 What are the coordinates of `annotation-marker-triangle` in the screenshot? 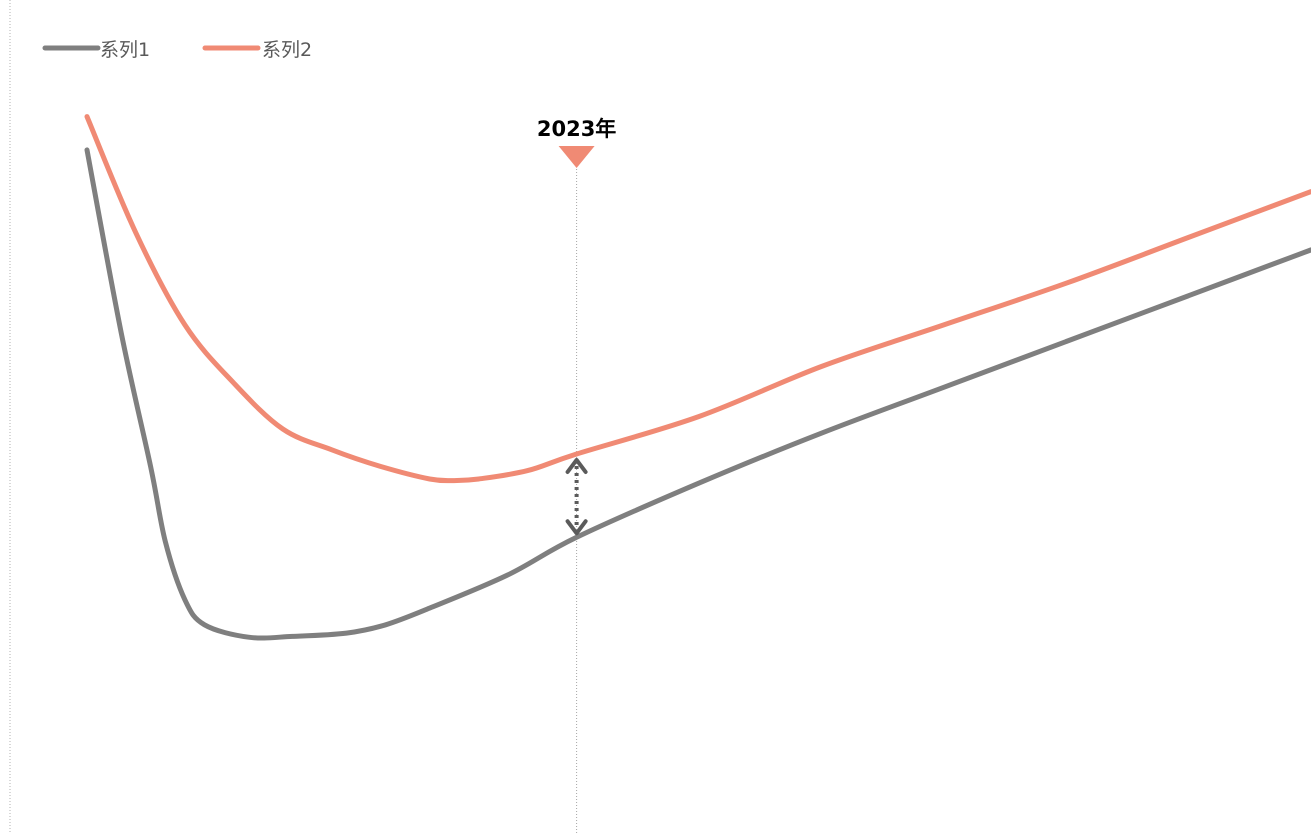 It's located at (576, 157).